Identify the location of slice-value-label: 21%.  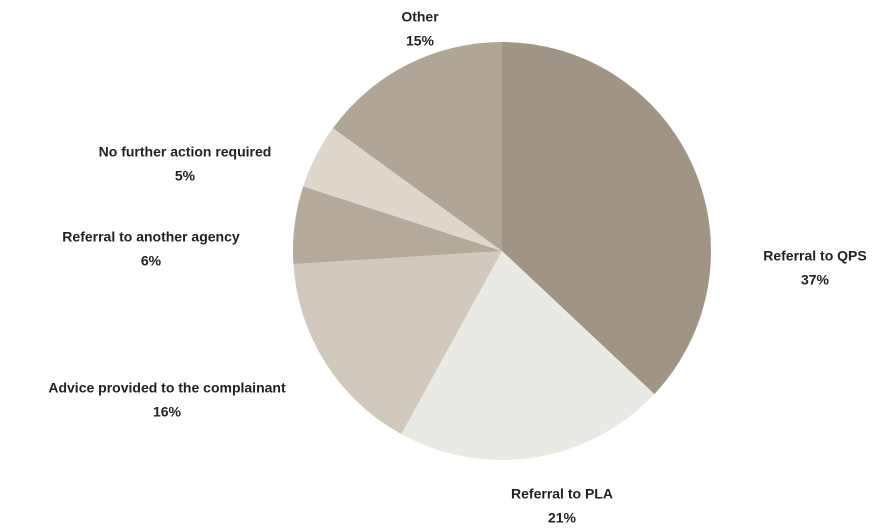
(562, 518).